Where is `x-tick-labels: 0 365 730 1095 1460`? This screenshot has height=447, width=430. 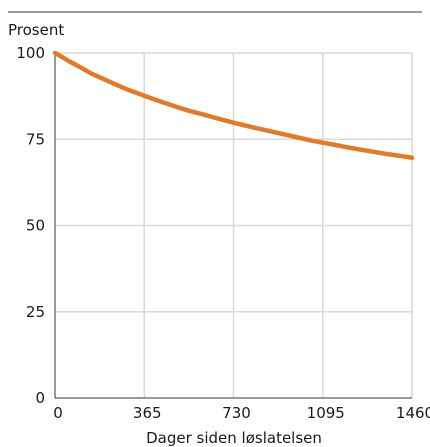 x-tick-labels: 0 365 730 1095 1460 is located at coordinates (241, 413).